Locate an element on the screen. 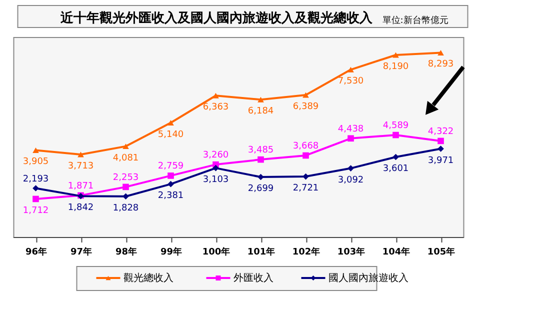 The image size is (550, 334). data-label: 2,193 is located at coordinates (35, 179).